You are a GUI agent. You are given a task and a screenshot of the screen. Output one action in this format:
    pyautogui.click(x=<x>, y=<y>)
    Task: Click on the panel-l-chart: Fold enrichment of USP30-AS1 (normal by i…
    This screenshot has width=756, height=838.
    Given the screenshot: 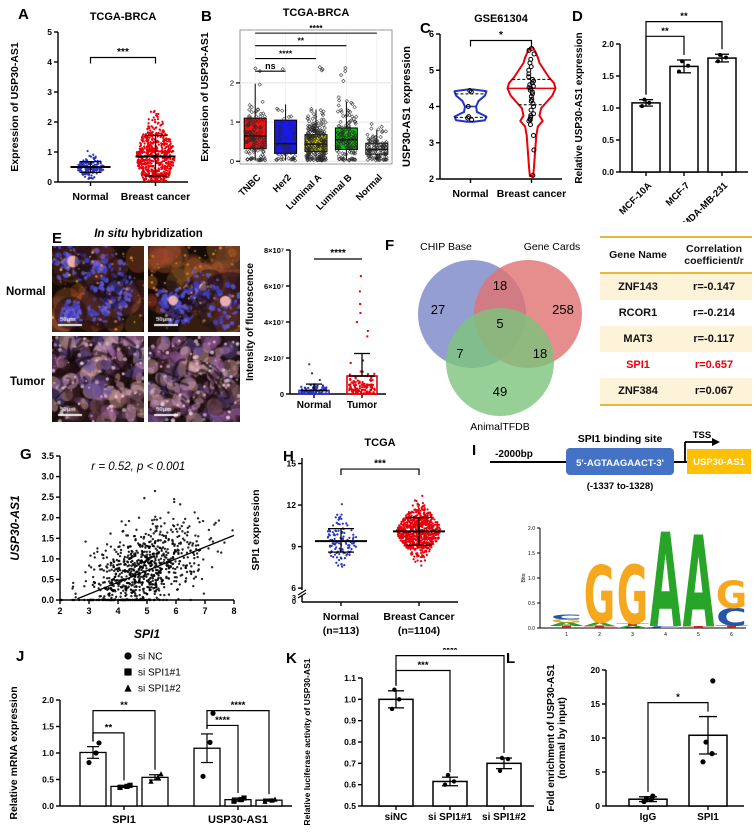 What is the action you would take?
    pyautogui.click(x=645, y=743)
    